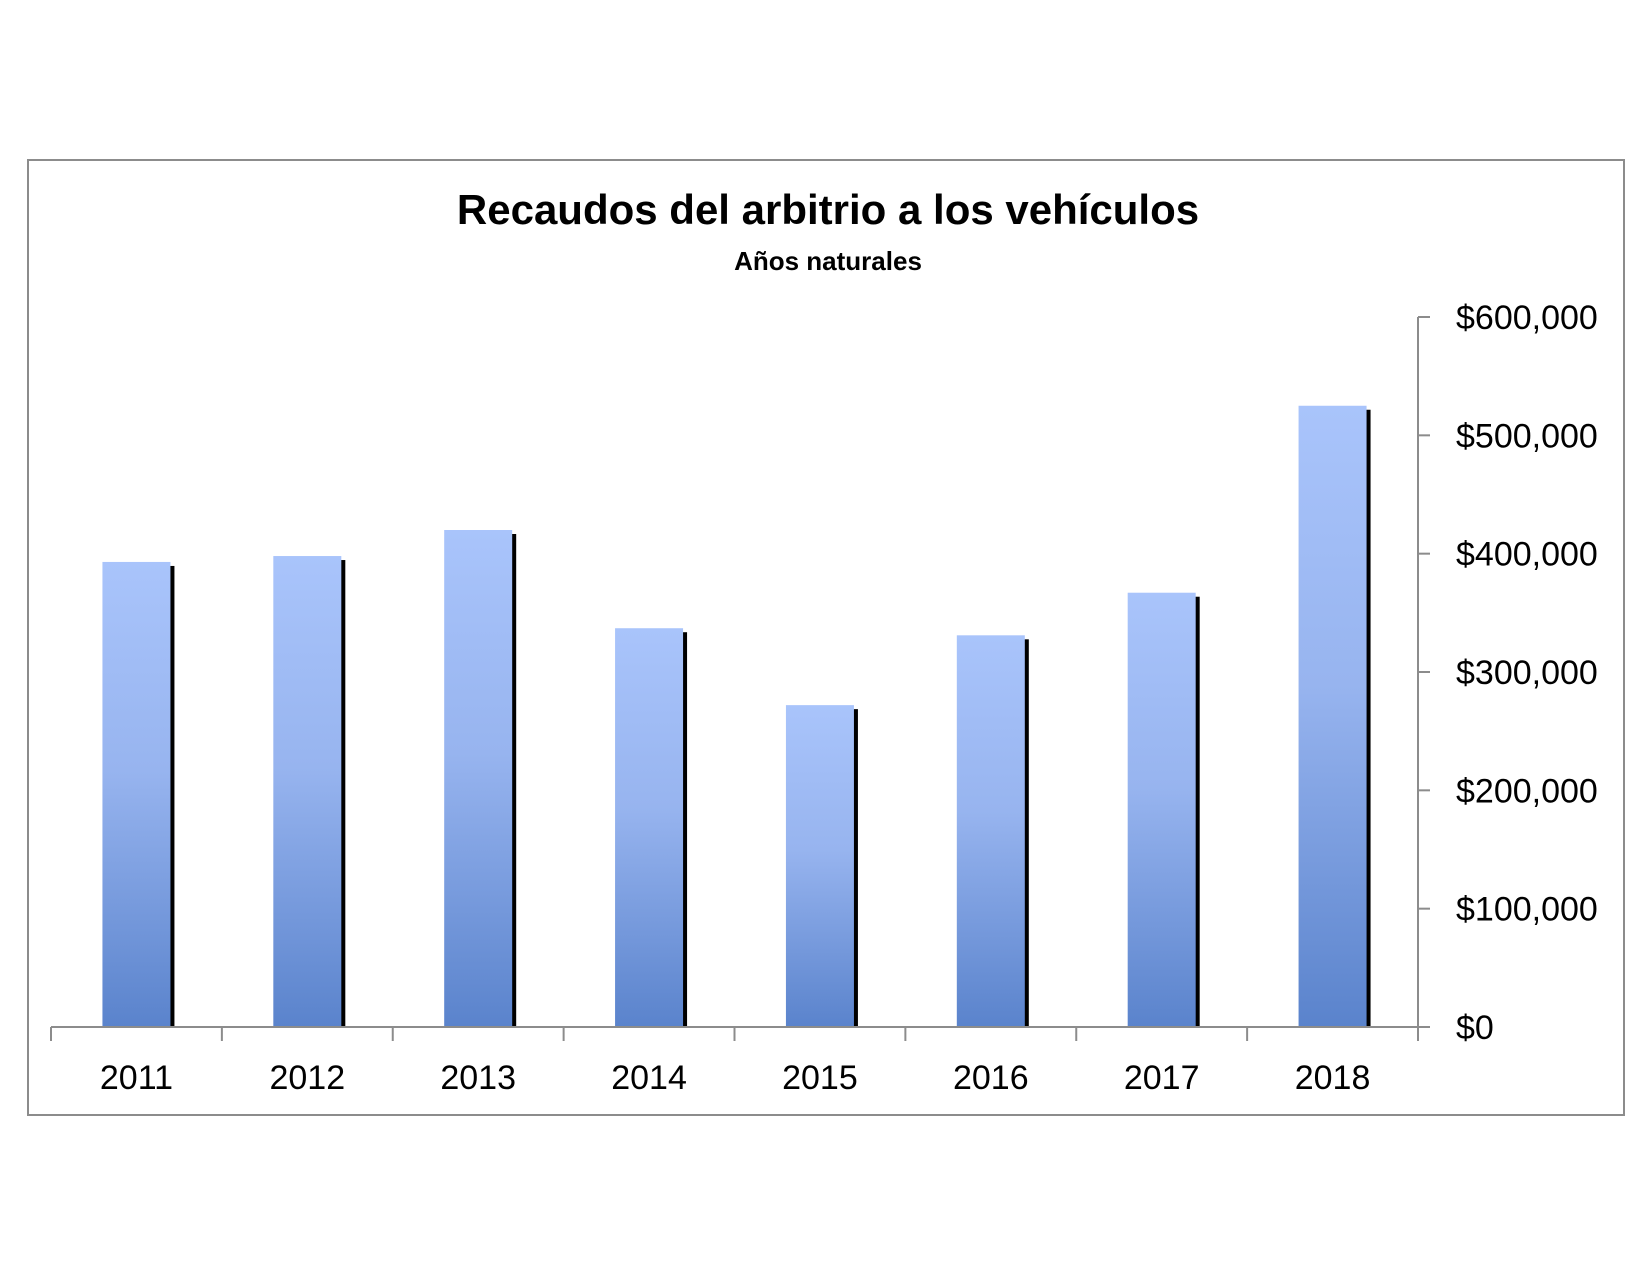  Describe the element at coordinates (1527, 791) in the screenshot. I see `y-tick-label: $200,000` at that location.